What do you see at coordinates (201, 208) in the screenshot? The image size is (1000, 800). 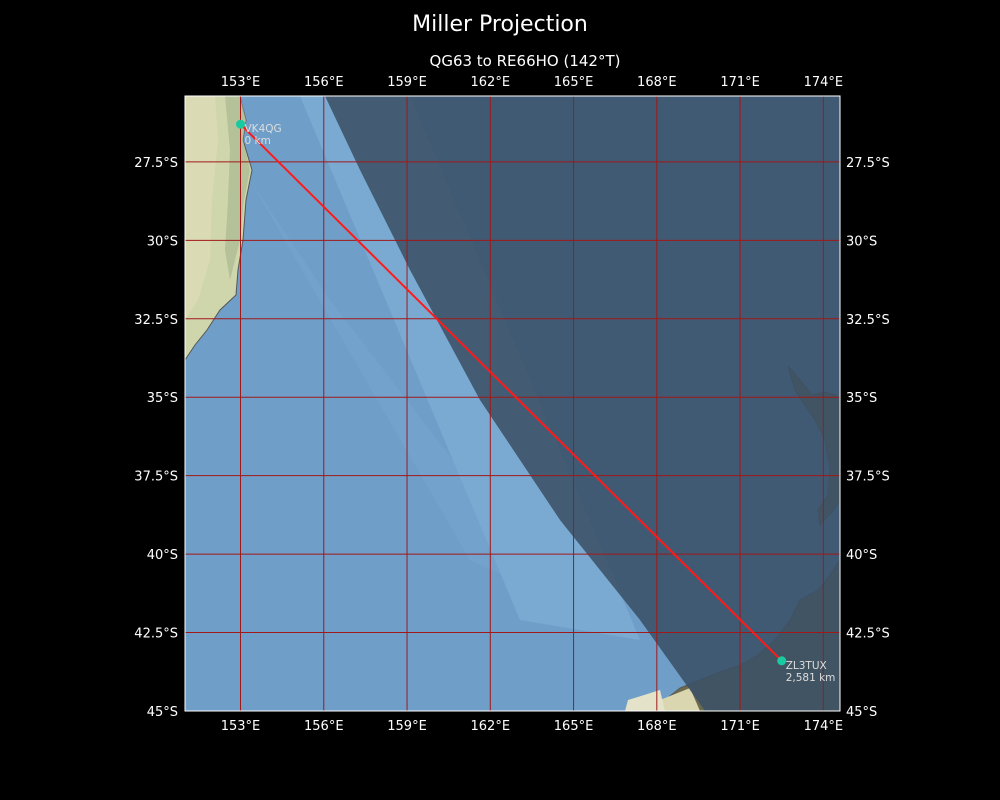 I see `australia-inland` at bounding box center [201, 208].